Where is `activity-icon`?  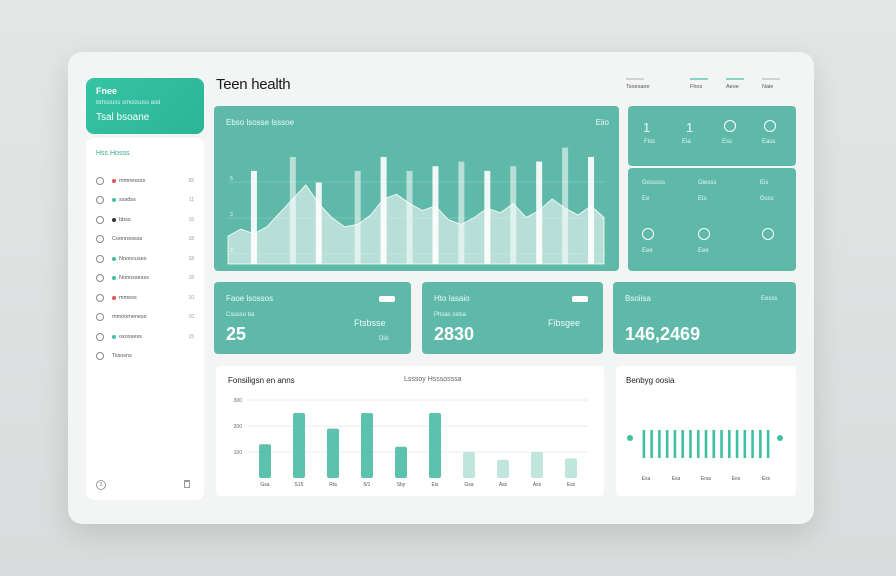 activity-icon is located at coordinates (704, 234).